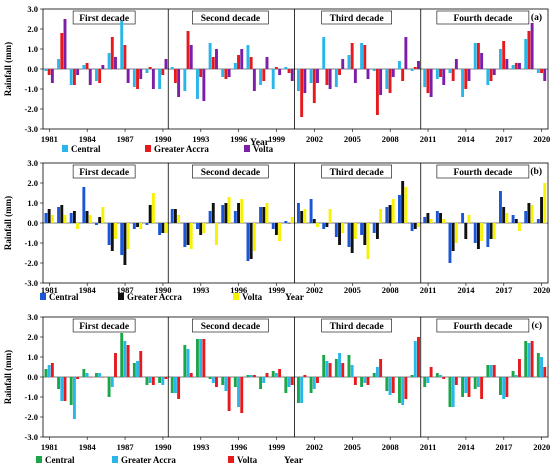  What do you see at coordinates (32, 69) in the screenshot?
I see `y-tick-label: 0.0` at bounding box center [32, 69].